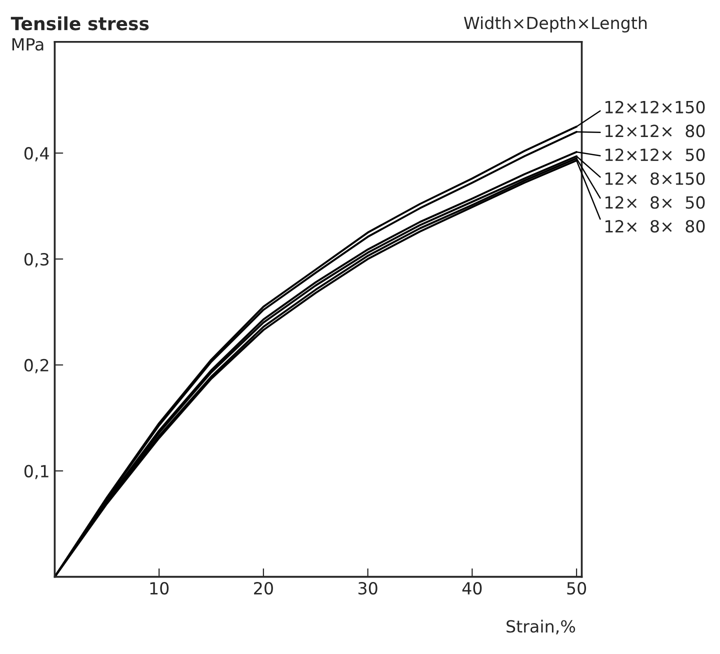  What do you see at coordinates (576, 588) in the screenshot?
I see `x-tick-label: 50` at bounding box center [576, 588].